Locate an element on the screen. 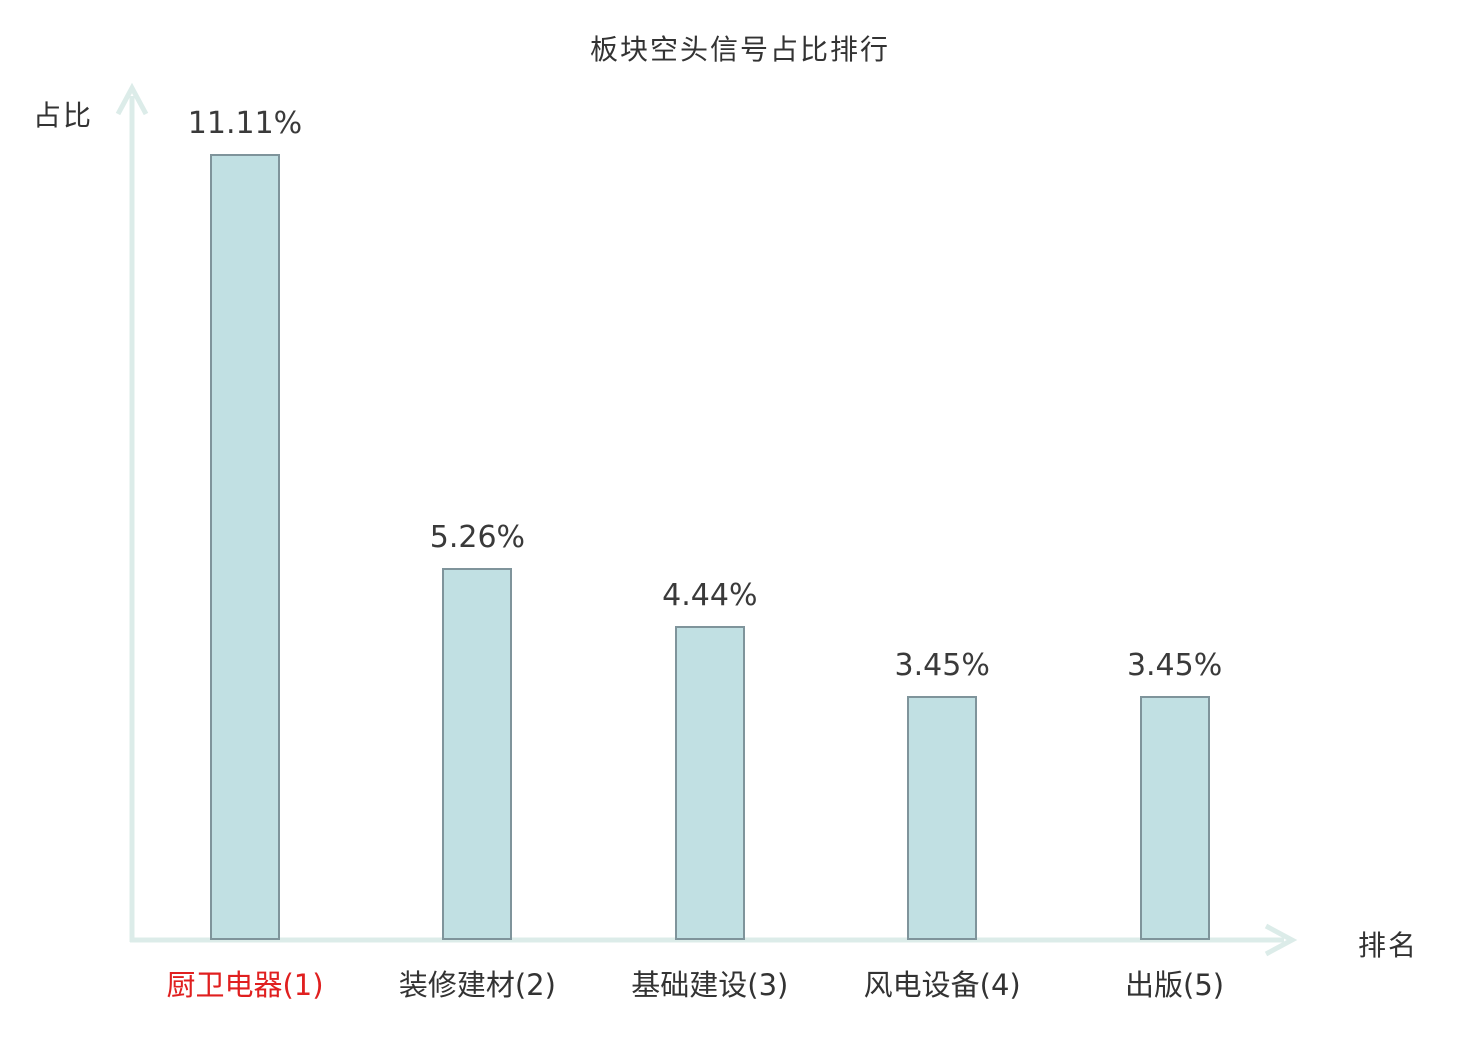 This screenshot has height=1040, width=1480. bar-category-label: 风电设备(4) is located at coordinates (942, 985).